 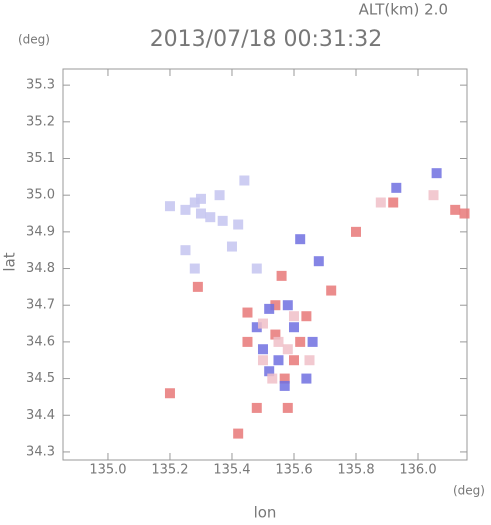 What do you see at coordinates (40, 231) in the screenshot?
I see `y-tick-label: 34.9` at bounding box center [40, 231].